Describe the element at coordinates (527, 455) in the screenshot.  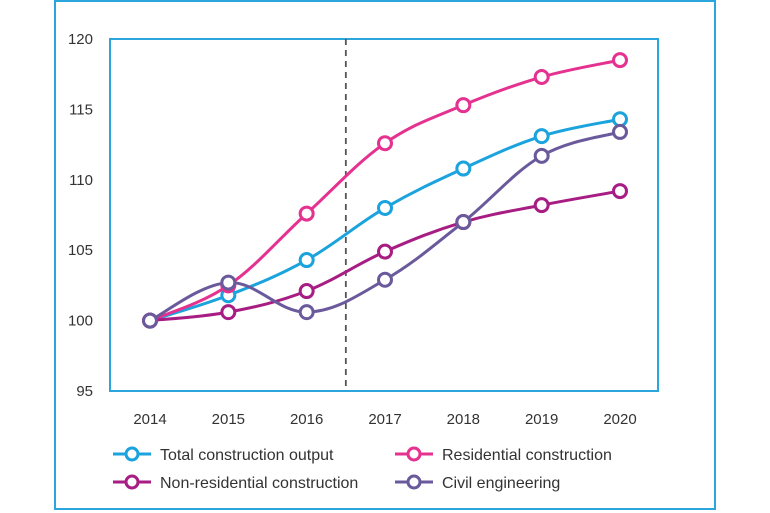
I see `legend-label: Residential construction` at that location.